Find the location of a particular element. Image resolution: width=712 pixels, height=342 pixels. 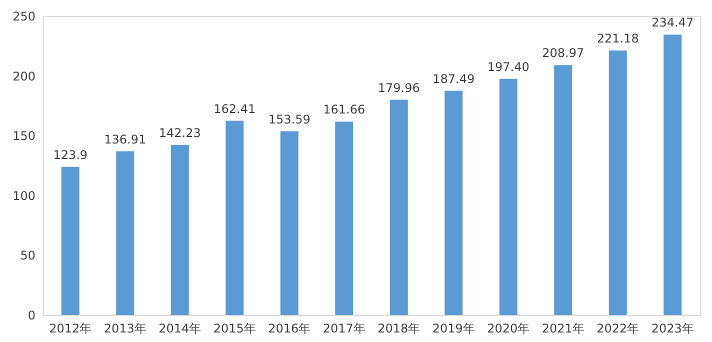

x-tick-label: 2019年 is located at coordinates (453, 329).